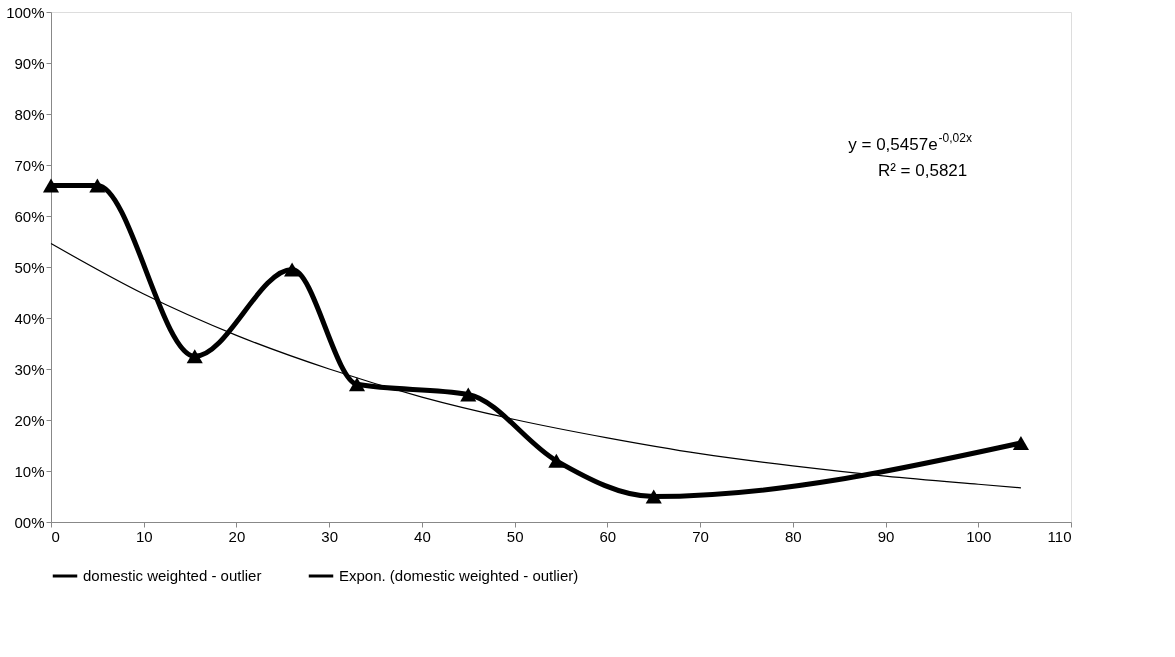 The height and width of the screenshot is (657, 1175). I want to click on y-tick-label: 60%, so click(29, 216).